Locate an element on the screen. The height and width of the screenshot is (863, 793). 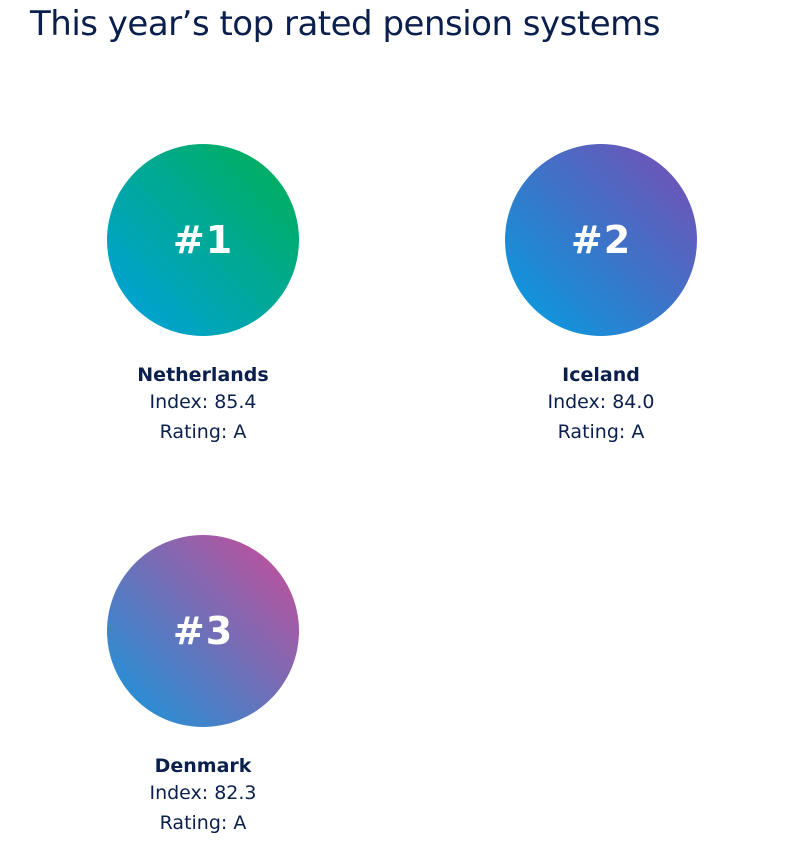
rating-value-2: Rating: A is located at coordinates (601, 432).